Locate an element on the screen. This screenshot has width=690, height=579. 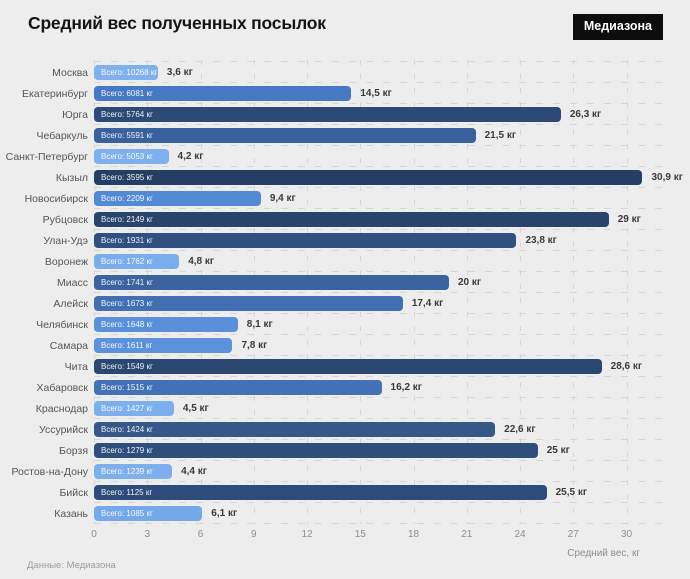
bar-total-label: Всего: 1741 кг is located at coordinates (127, 282).